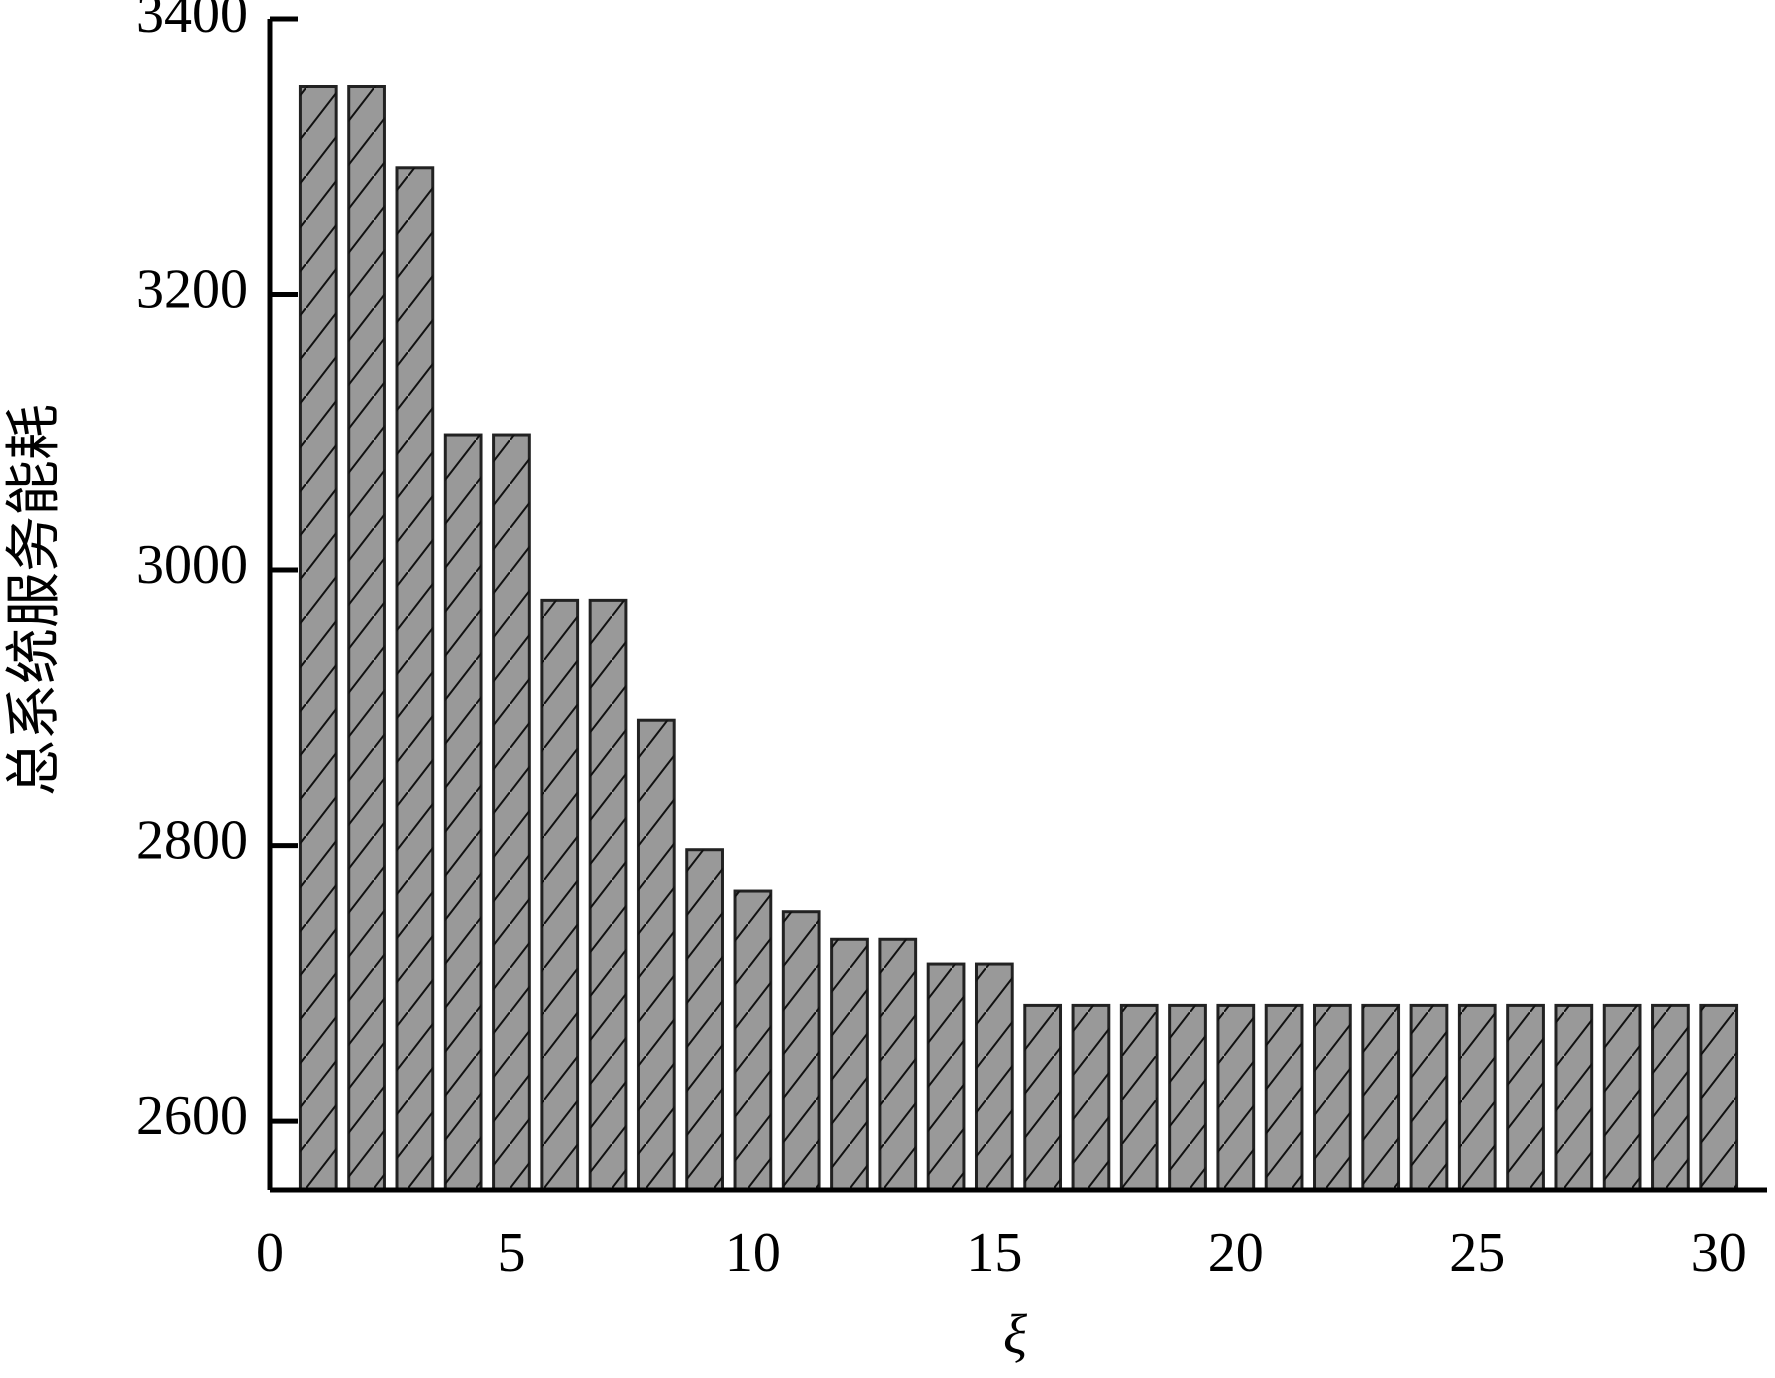 The width and height of the screenshot is (1775, 1378). Describe the element at coordinates (994, 1253) in the screenshot. I see `x-tick-label: 15` at that location.